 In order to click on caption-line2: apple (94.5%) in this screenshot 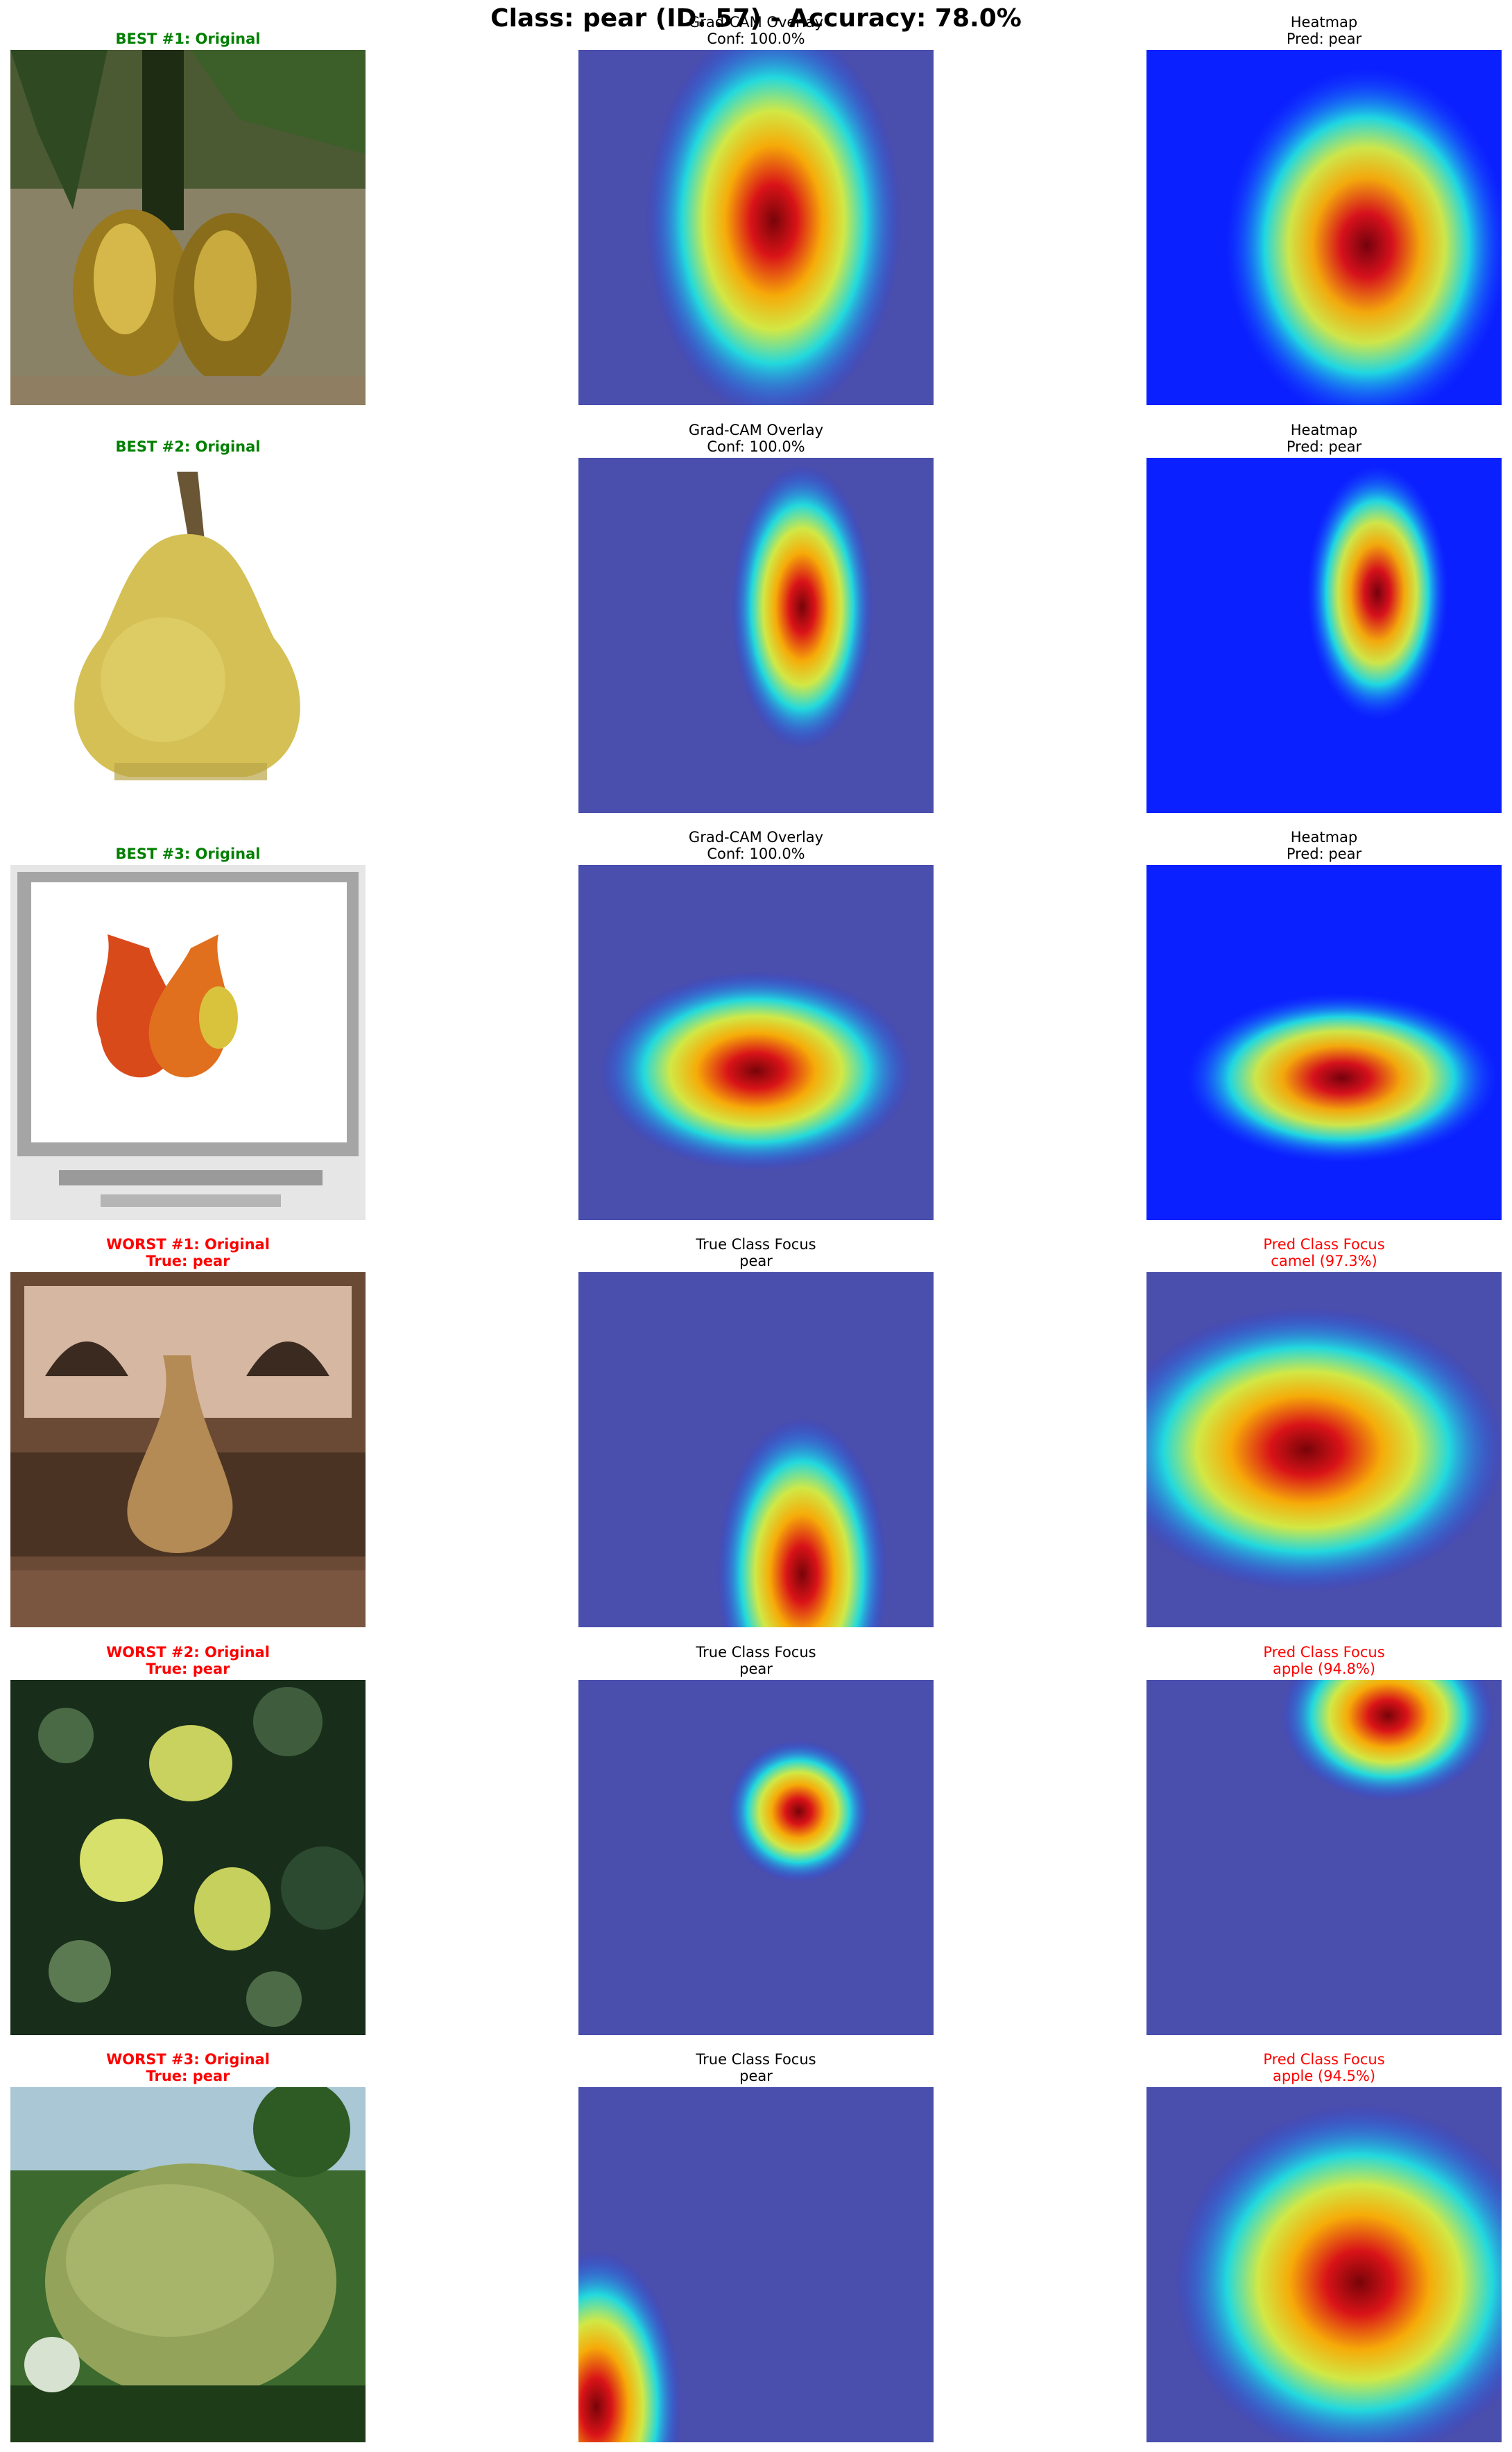, I will do `click(1324, 2076)`.